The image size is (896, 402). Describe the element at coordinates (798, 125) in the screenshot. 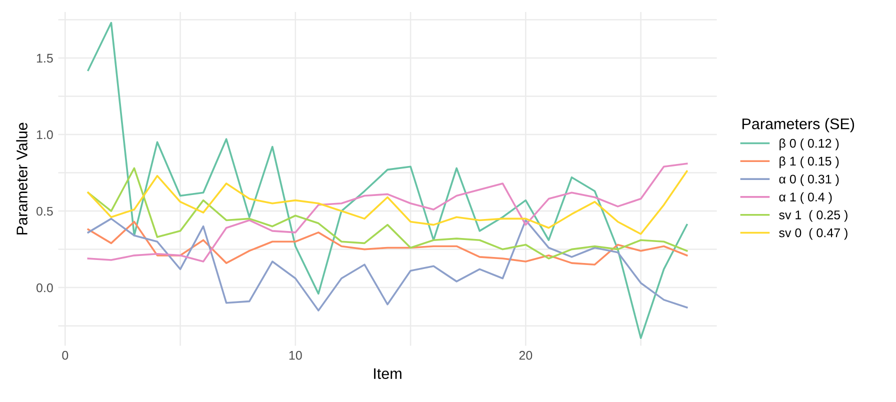

I see `legend-title: Parameters (SE)` at that location.